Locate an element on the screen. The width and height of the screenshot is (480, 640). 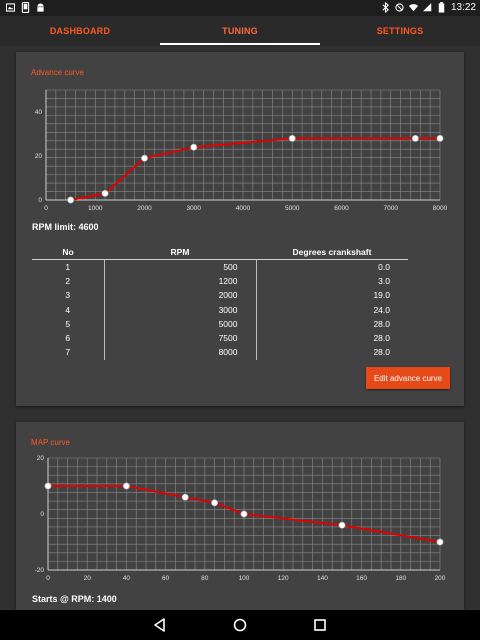
table-row: 3 2000 19.0 is located at coordinates (220, 295).